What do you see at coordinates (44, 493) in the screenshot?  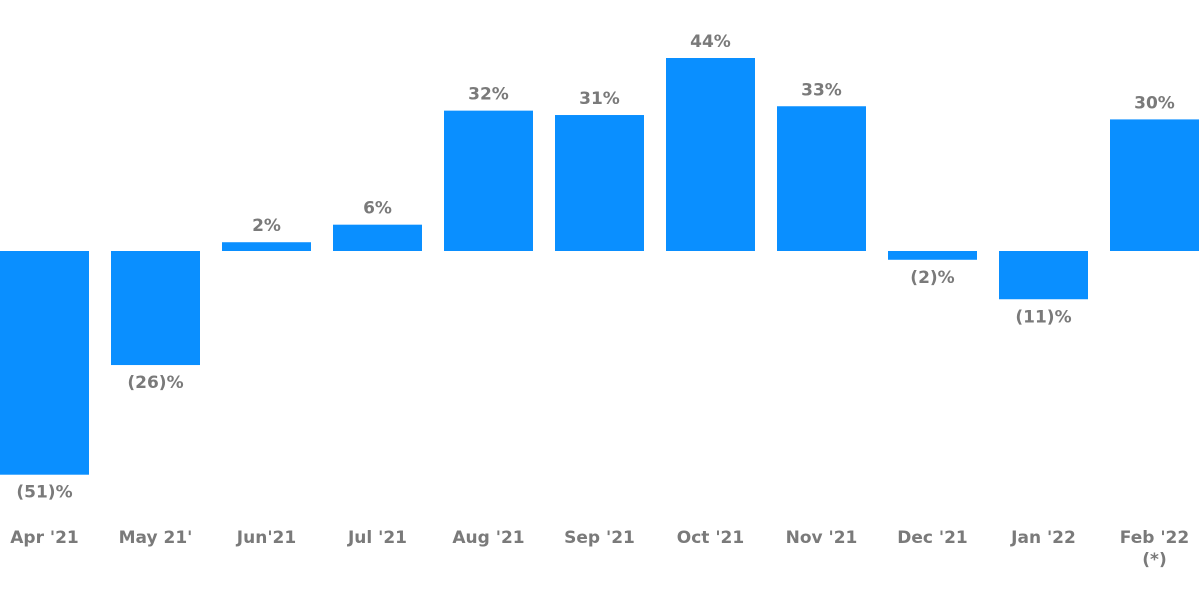 I see `value-label: (51)%` at bounding box center [44, 493].